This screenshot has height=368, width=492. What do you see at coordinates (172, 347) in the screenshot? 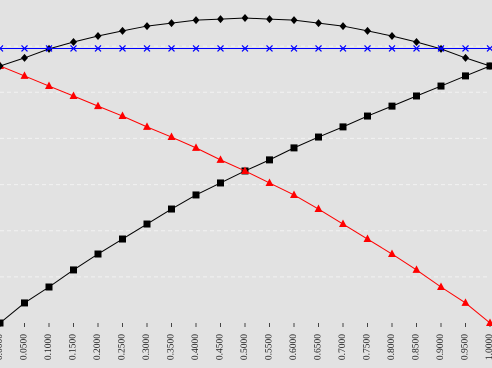
I see `x-tick-label: 0.3500` at bounding box center [172, 347].